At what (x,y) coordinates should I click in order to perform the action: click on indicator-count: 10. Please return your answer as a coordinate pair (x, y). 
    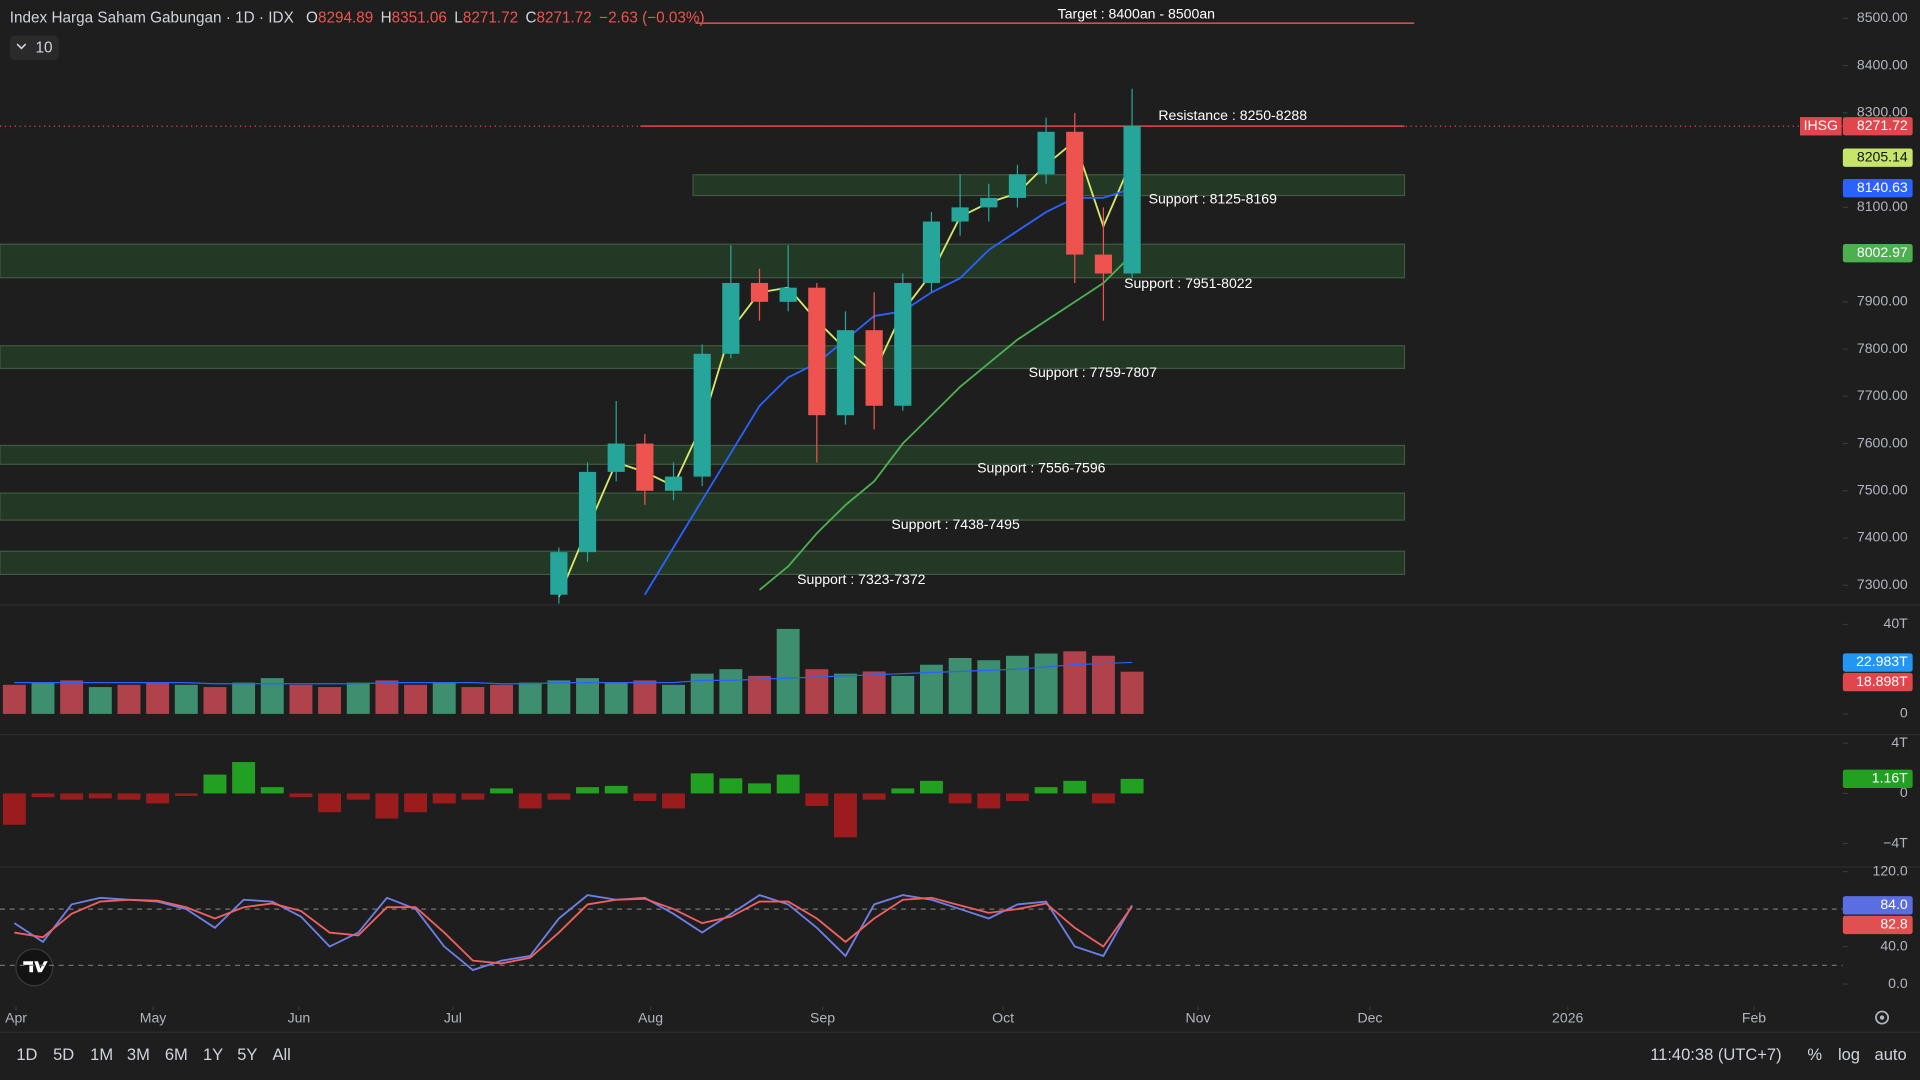
    Looking at the image, I should click on (44, 47).